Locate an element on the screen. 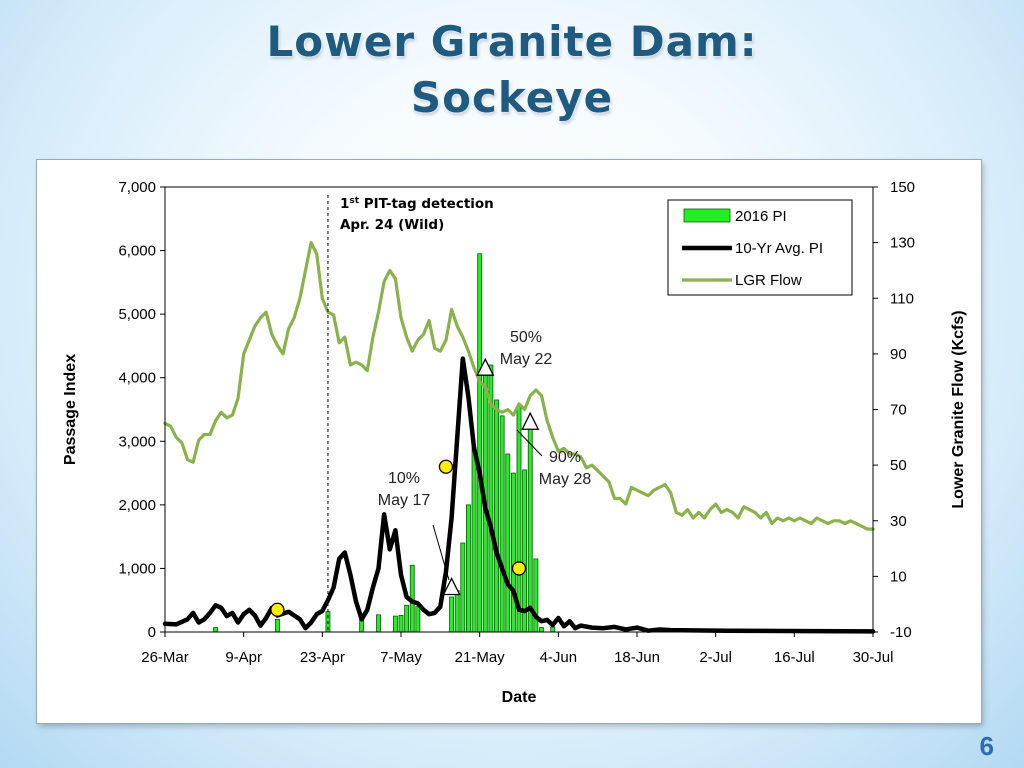 This screenshot has width=1024, height=768. y2-tick-label: -10 is located at coordinates (901, 632).